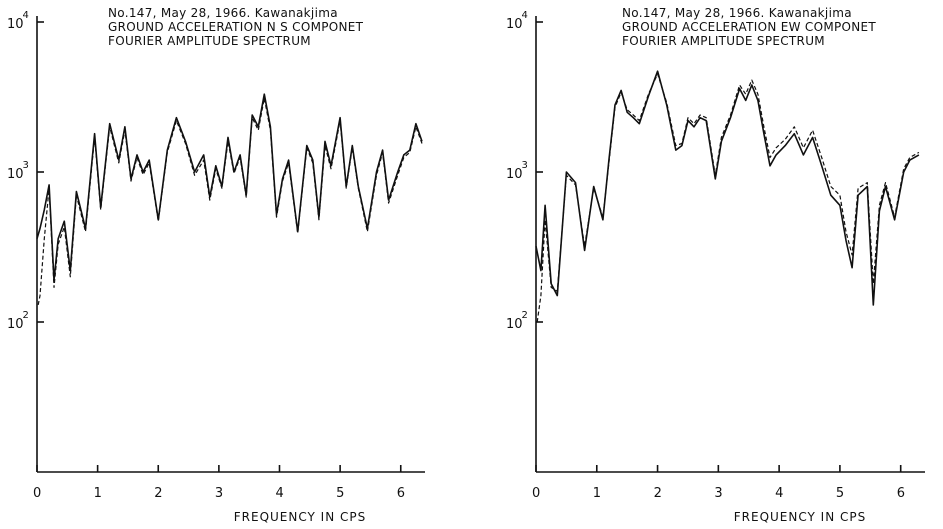 The image size is (943, 529). What do you see at coordinates (229, 187) in the screenshot?
I see `solid-spectrum-line` at bounding box center [229, 187].